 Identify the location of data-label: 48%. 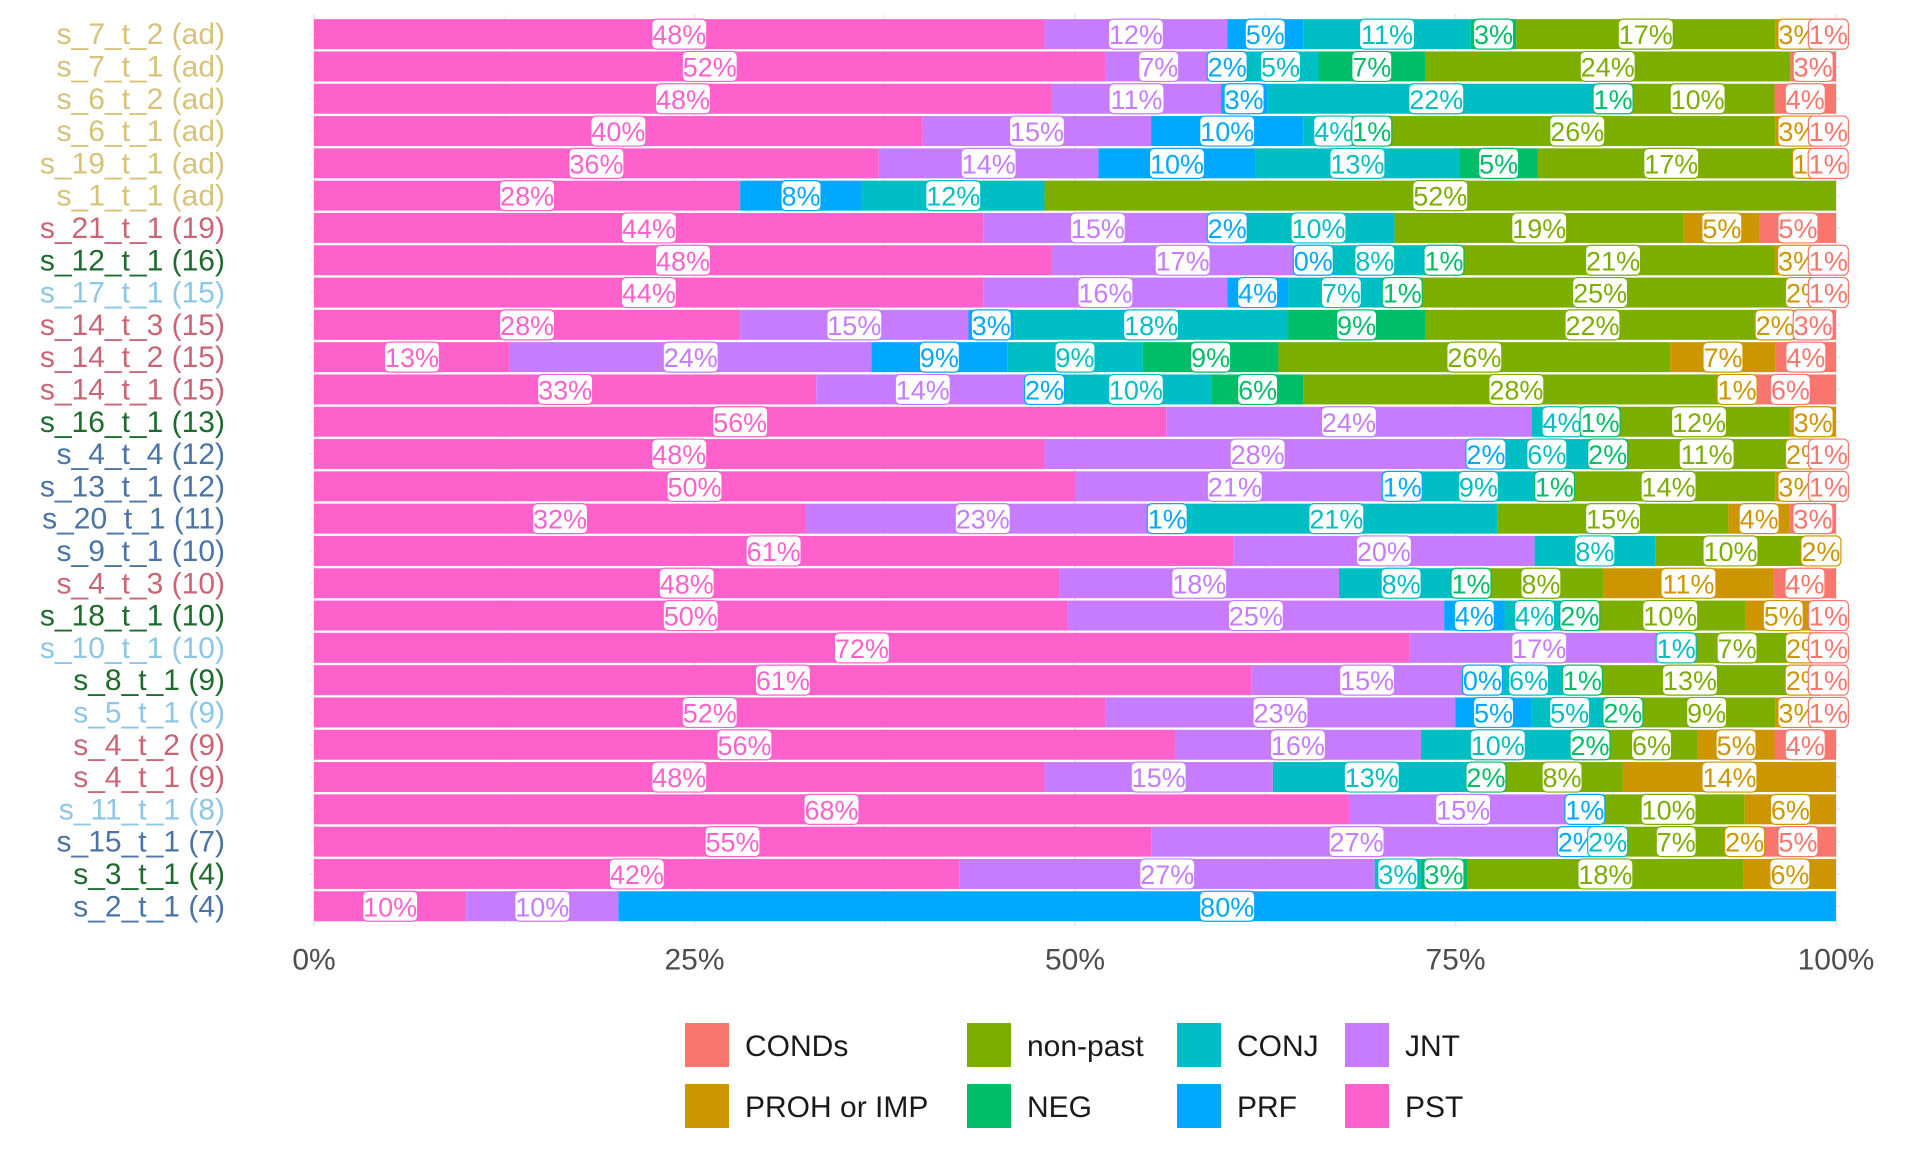
(679, 454).